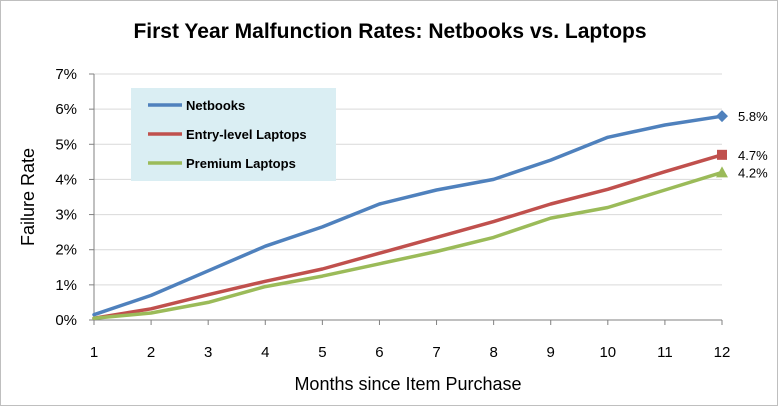 The image size is (778, 406). I want to click on x-tick-labels: 1 2 3 4 5 6 7 8 9 10 11 12, so click(410, 340).